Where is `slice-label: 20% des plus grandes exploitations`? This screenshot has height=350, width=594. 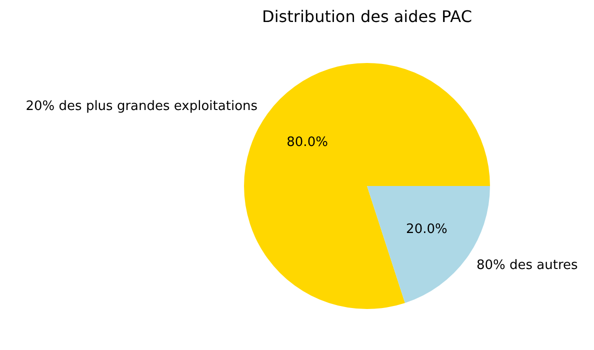 slice-label: 20% des plus grandes exploitations is located at coordinates (142, 106).